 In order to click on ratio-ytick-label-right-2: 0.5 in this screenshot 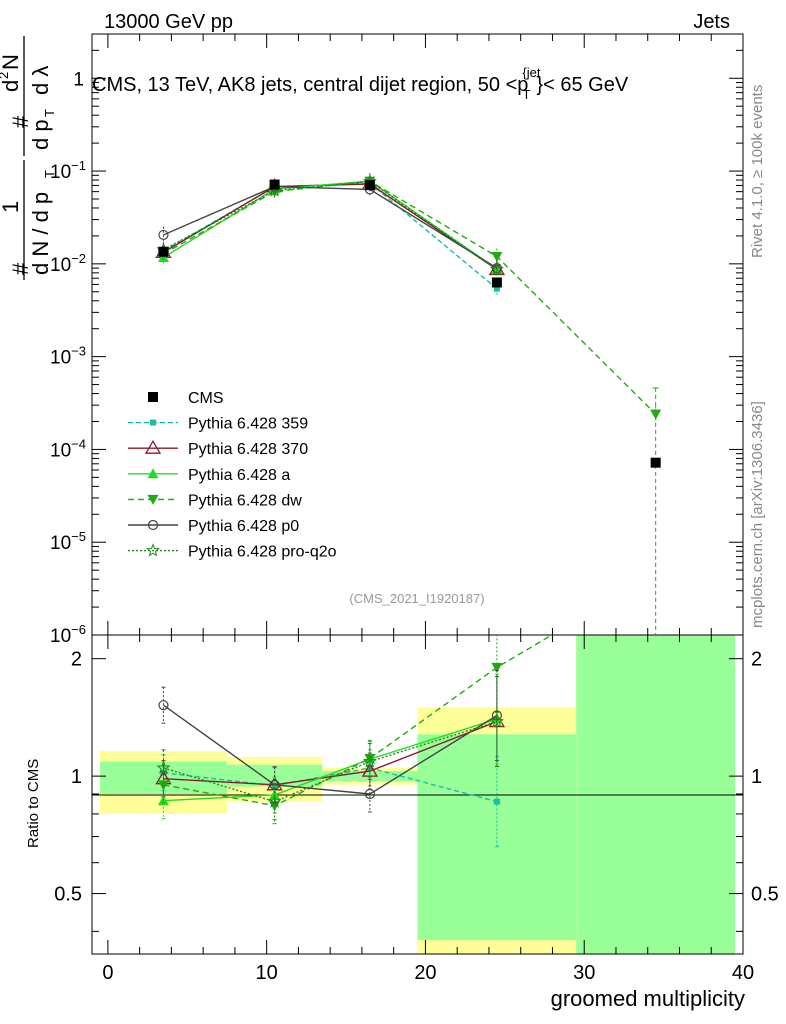, I will do `click(765, 895)`.